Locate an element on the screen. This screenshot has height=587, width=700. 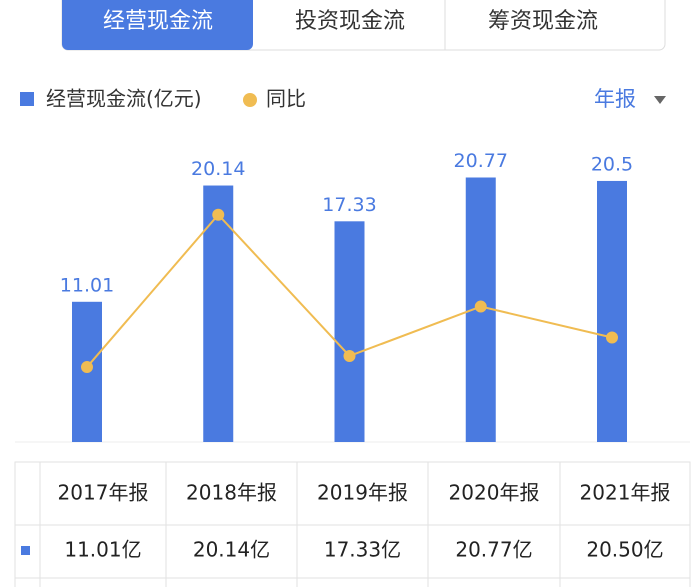
table-header: 2017年报 is located at coordinates (103, 493).